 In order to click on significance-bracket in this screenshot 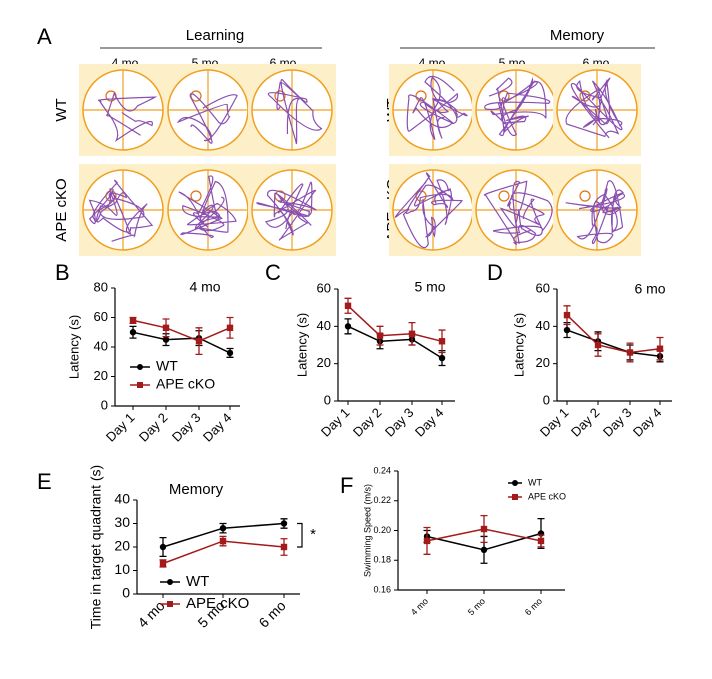, I will do `click(300, 535)`.